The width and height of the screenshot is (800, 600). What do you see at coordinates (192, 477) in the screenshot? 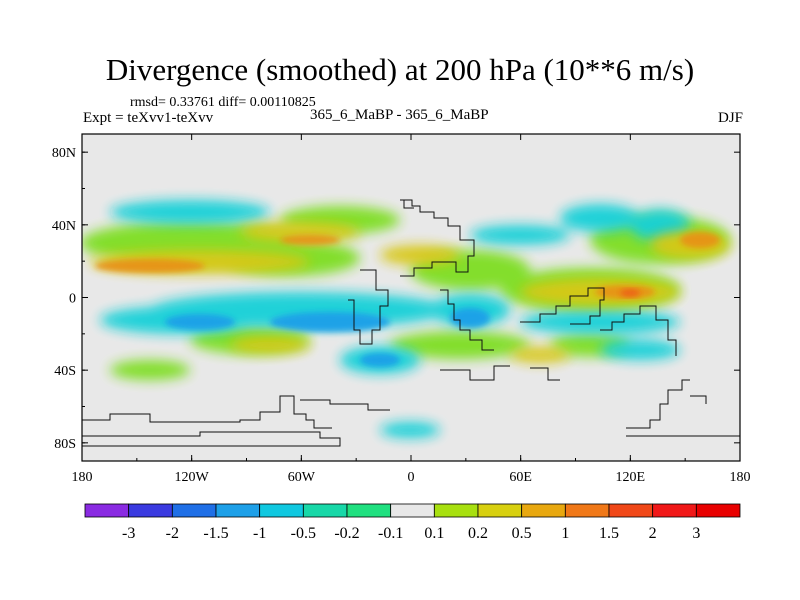
I see `x-tick-label: 120W` at bounding box center [192, 477].